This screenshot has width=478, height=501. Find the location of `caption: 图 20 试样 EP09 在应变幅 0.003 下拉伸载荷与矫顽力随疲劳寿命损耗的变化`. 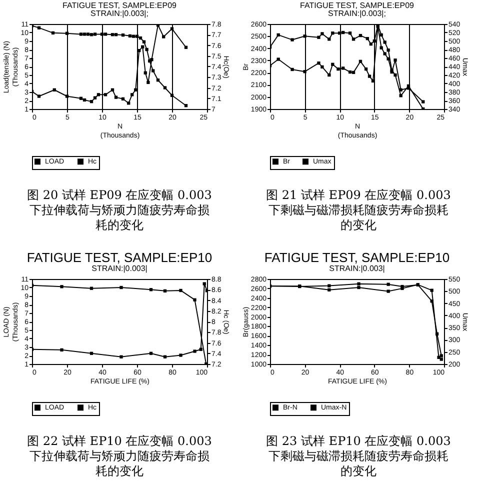

caption: 图 20 试样 EP09 在应变幅 0.003 下拉伸载荷与矫顽力随疲劳寿命损耗的变化 is located at coordinates (119, 210).